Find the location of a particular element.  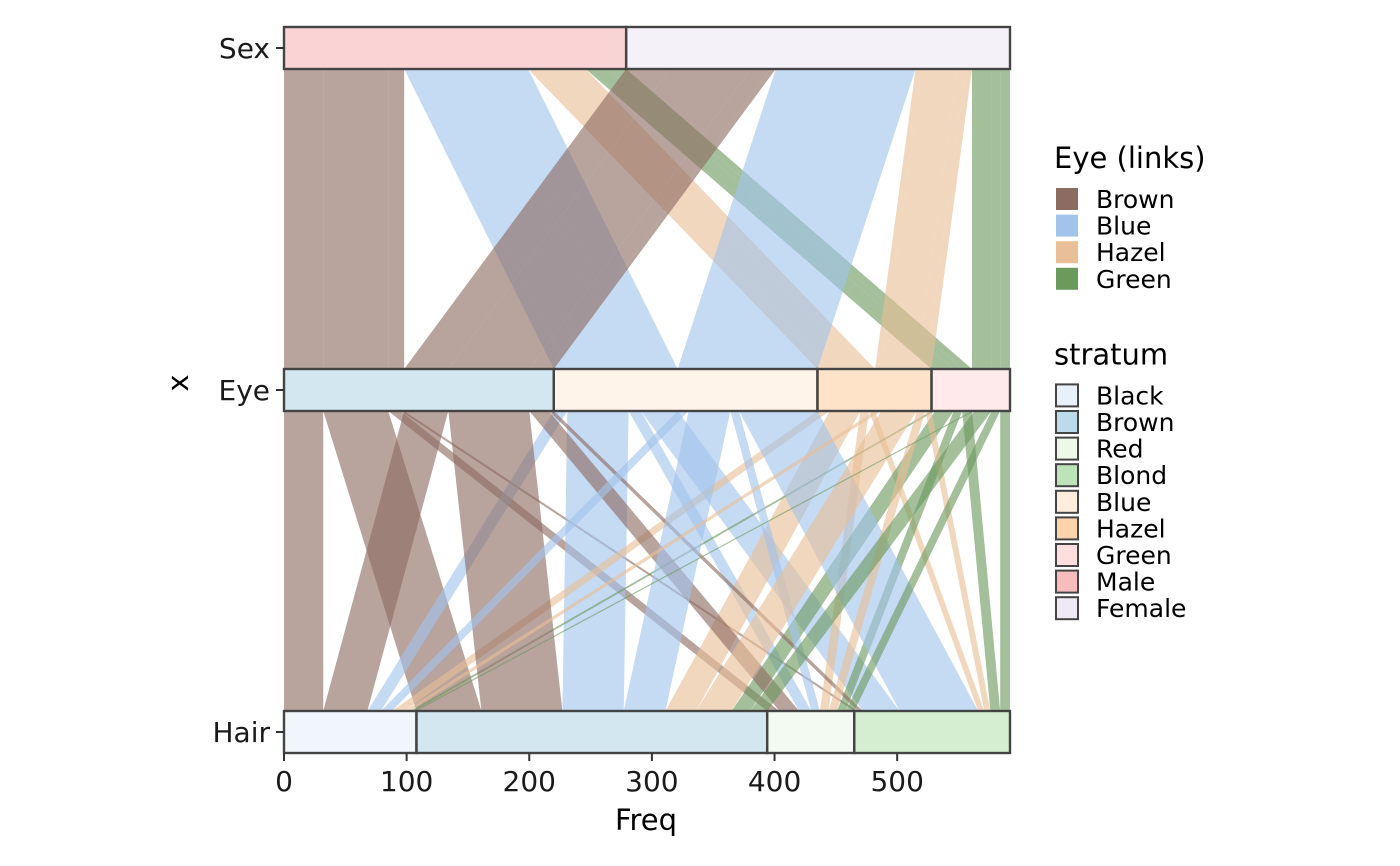

y-tick-label-sex: Sex is located at coordinates (244, 48).